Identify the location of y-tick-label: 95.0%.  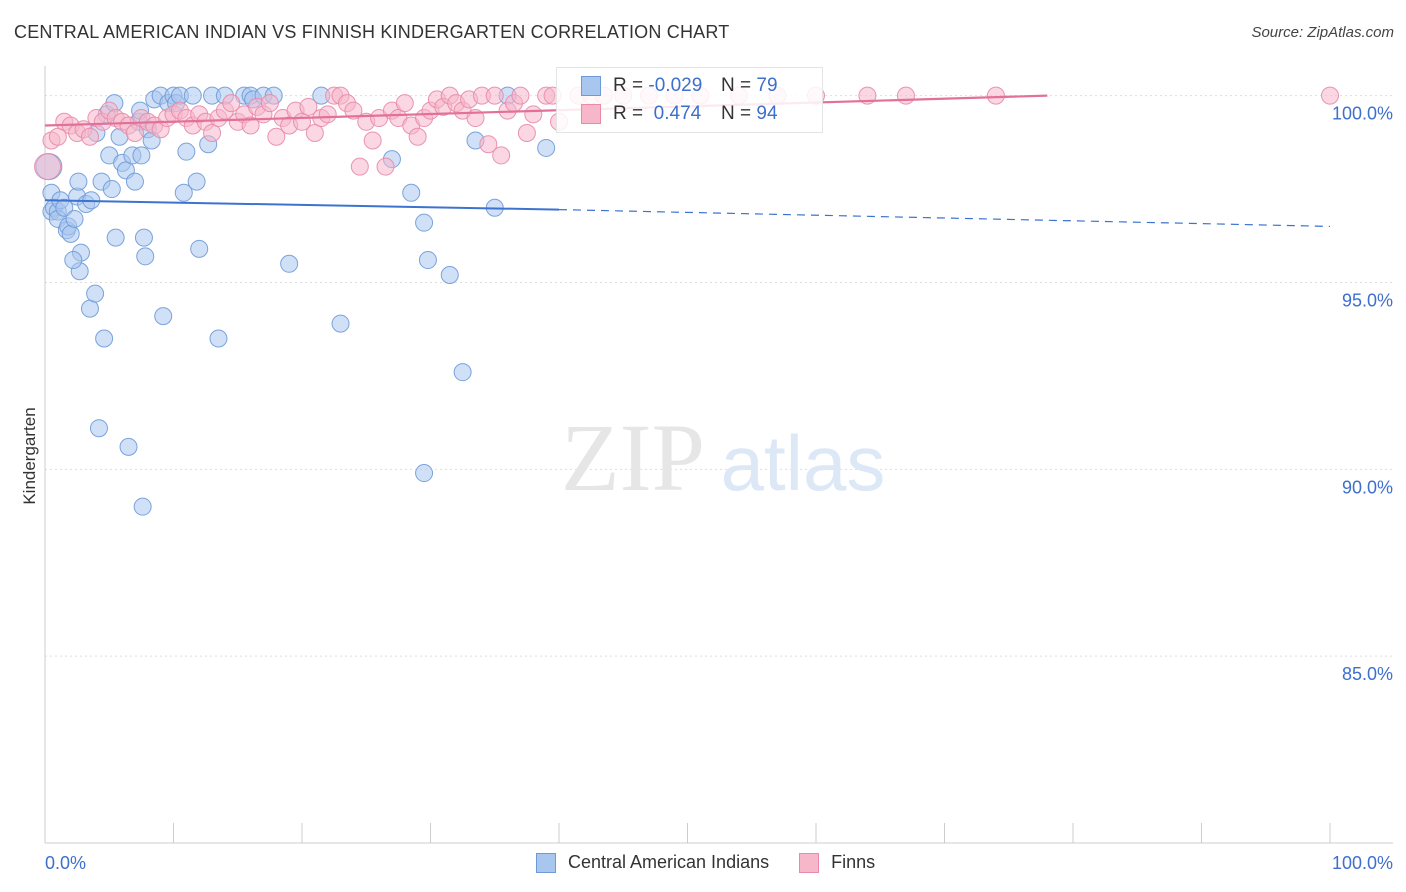
(1367, 300).